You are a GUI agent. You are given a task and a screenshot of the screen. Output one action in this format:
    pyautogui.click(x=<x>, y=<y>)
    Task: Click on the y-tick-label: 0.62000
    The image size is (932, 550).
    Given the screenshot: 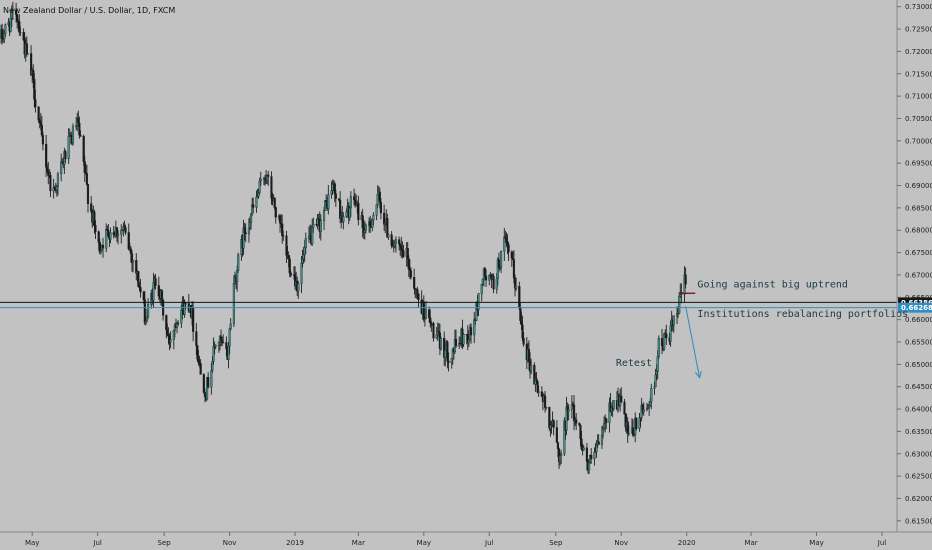 What is the action you would take?
    pyautogui.click(x=918, y=499)
    